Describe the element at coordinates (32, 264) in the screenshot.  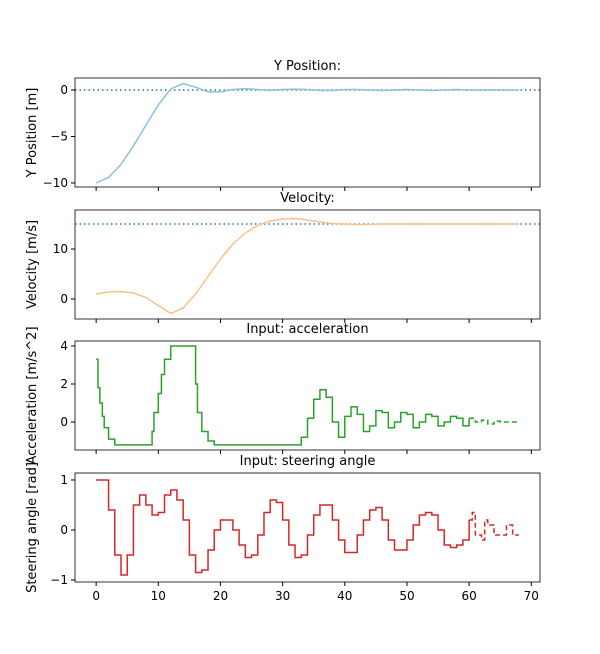
I see `y-axis-label: Velocity [m/s]` at that location.